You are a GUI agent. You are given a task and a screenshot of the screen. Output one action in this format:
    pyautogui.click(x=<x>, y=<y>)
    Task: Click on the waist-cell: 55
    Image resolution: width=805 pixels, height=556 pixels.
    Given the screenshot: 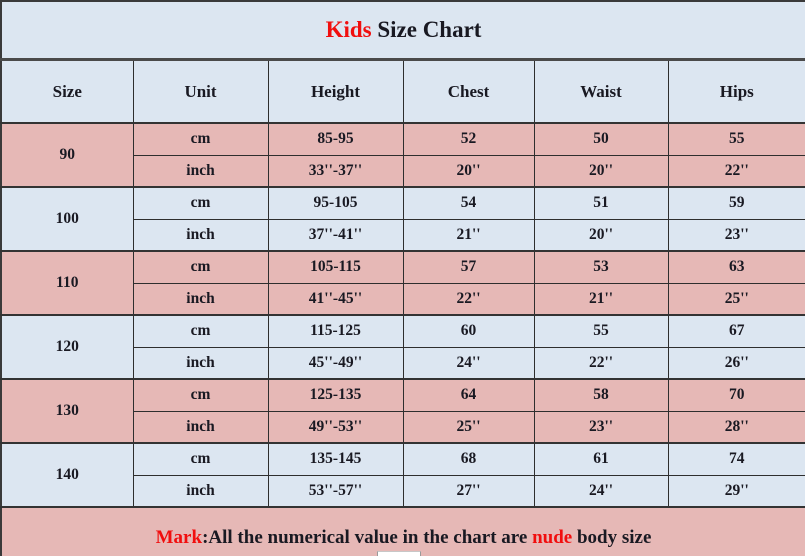 What is the action you would take?
    pyautogui.click(x=601, y=331)
    